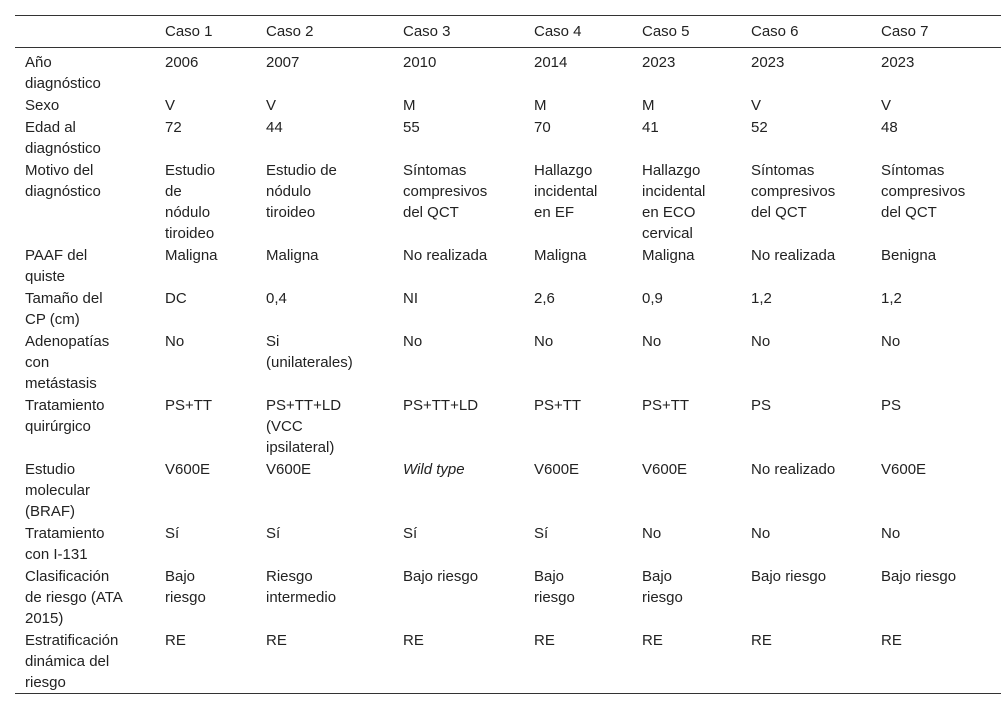 This screenshot has width=1001, height=724. Describe the element at coordinates (761, 405) in the screenshot. I see `table-cell: PS` at that location.